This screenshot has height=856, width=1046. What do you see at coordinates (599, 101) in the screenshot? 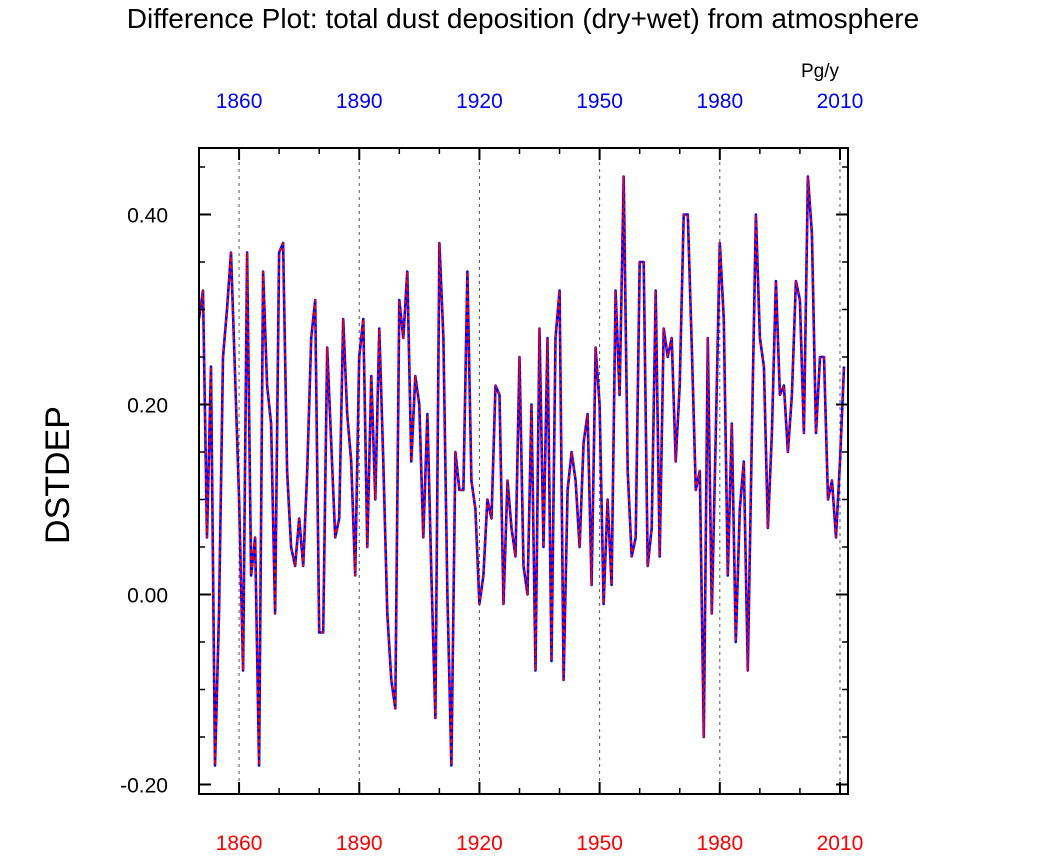
I see `x-tick-label-top: 1950` at bounding box center [599, 101].